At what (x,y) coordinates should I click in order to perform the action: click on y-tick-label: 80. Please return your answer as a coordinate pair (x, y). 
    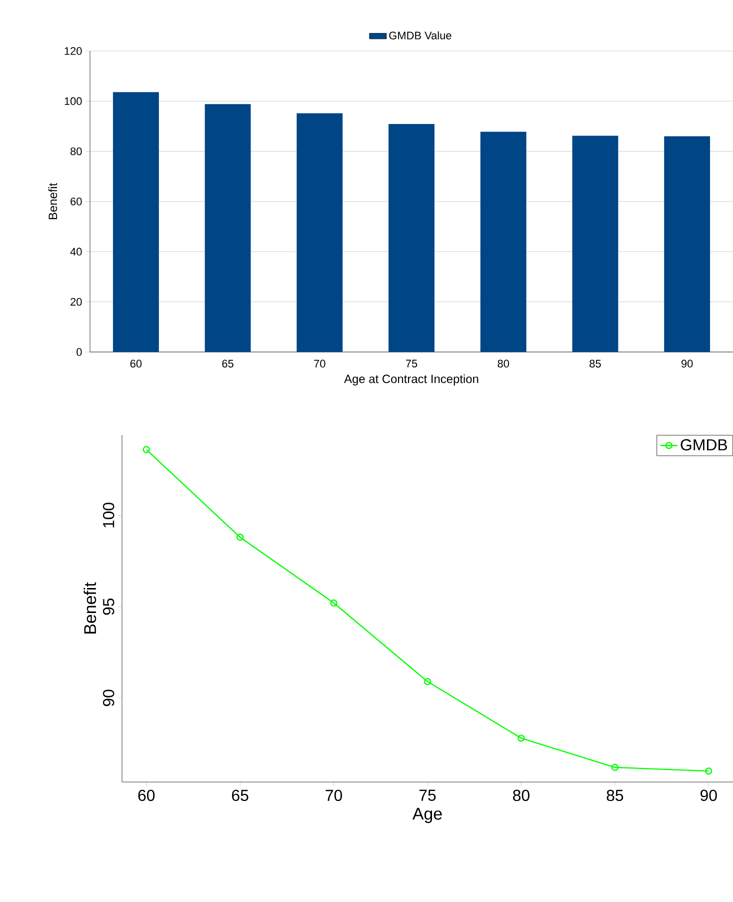
    Looking at the image, I should click on (76, 151).